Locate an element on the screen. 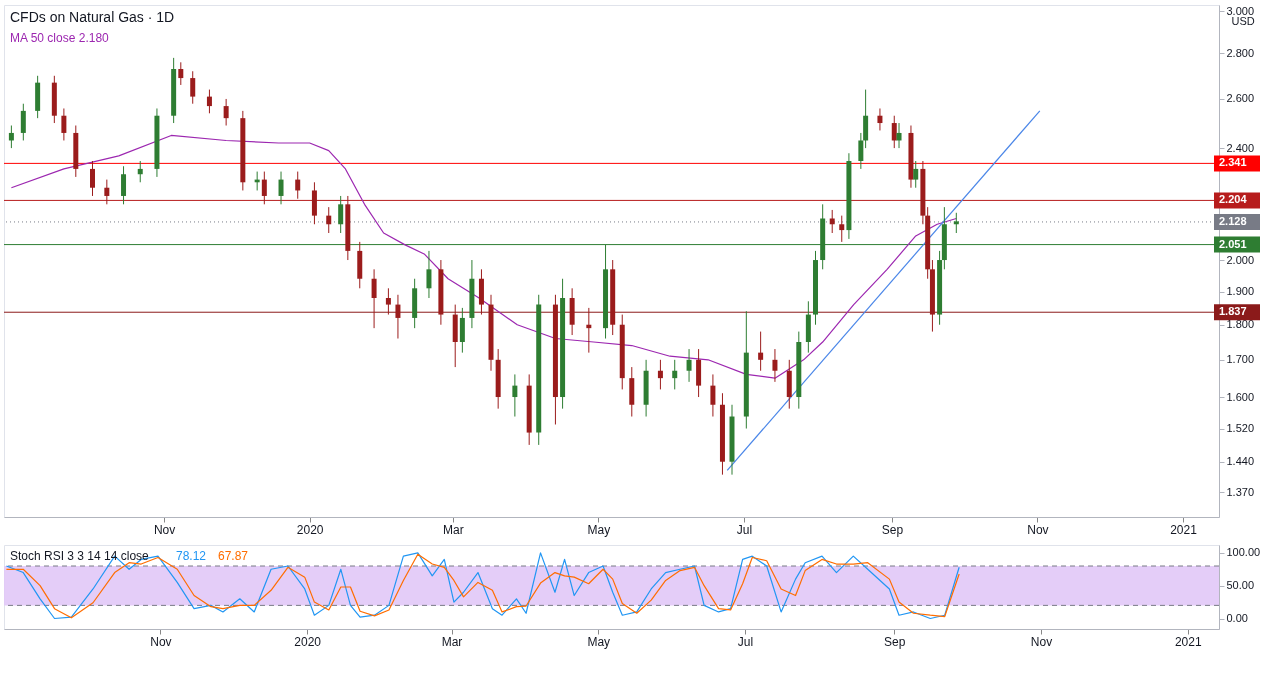  ref-line-label: 2.204 is located at coordinates (1233, 199).